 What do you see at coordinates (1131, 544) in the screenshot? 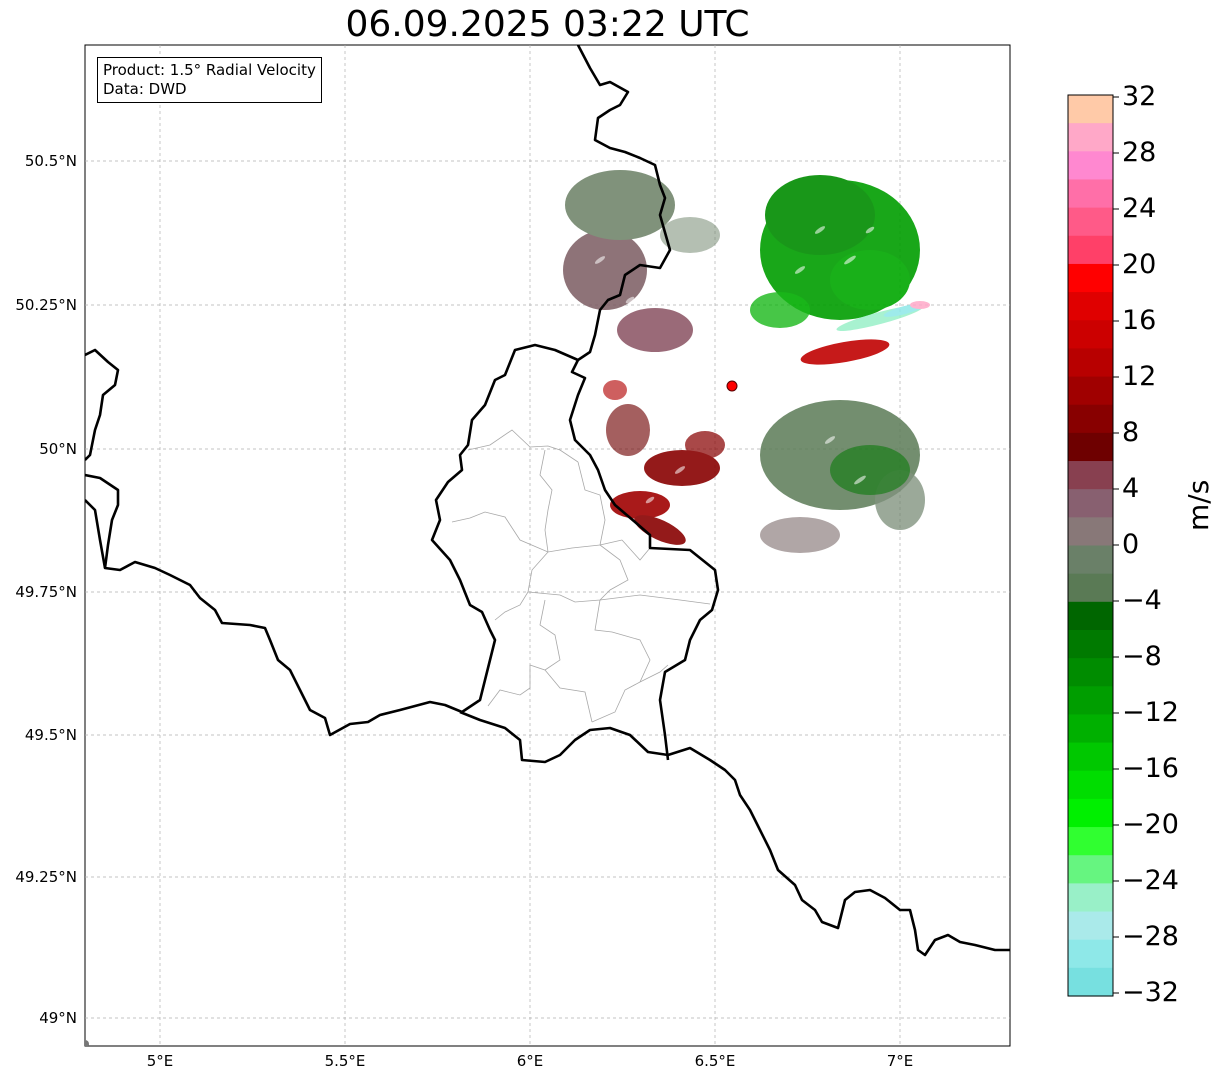
I see `colorbar-tick-label: 0` at bounding box center [1131, 544].